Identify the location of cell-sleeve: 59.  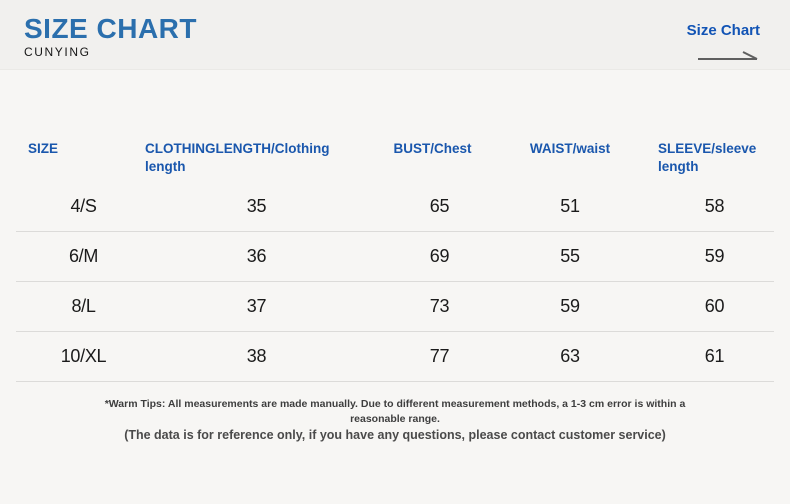
(714, 256).